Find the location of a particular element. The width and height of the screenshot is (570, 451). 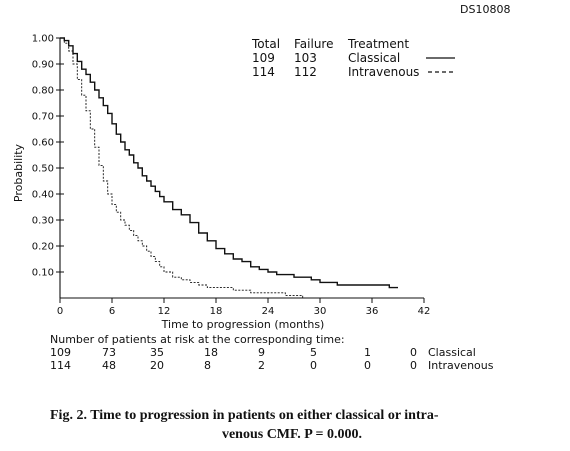

y-tick-label: 1.00 is located at coordinates (43, 39).